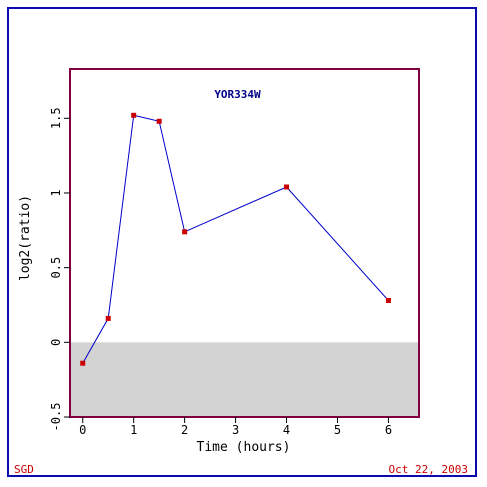  I want to click on x-tick-label: 6, so click(388, 430).